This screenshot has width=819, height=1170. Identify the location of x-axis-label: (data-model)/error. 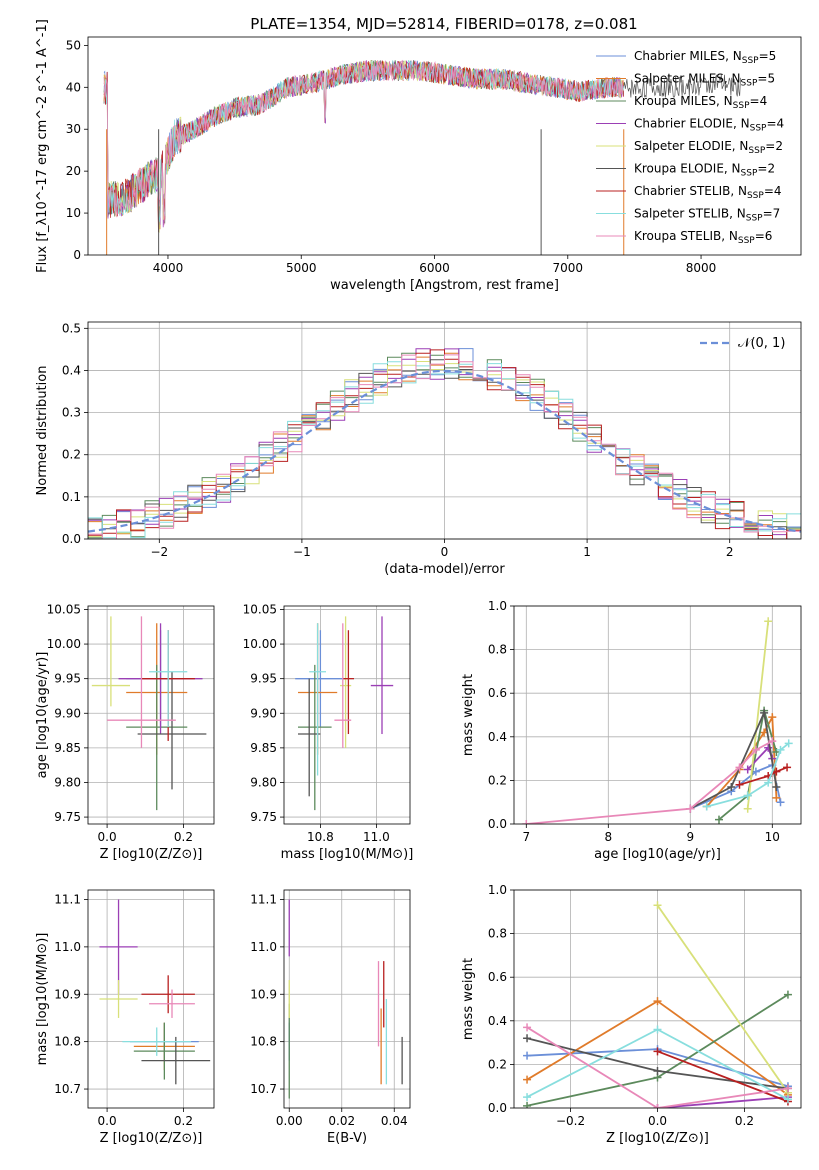
(444, 569).